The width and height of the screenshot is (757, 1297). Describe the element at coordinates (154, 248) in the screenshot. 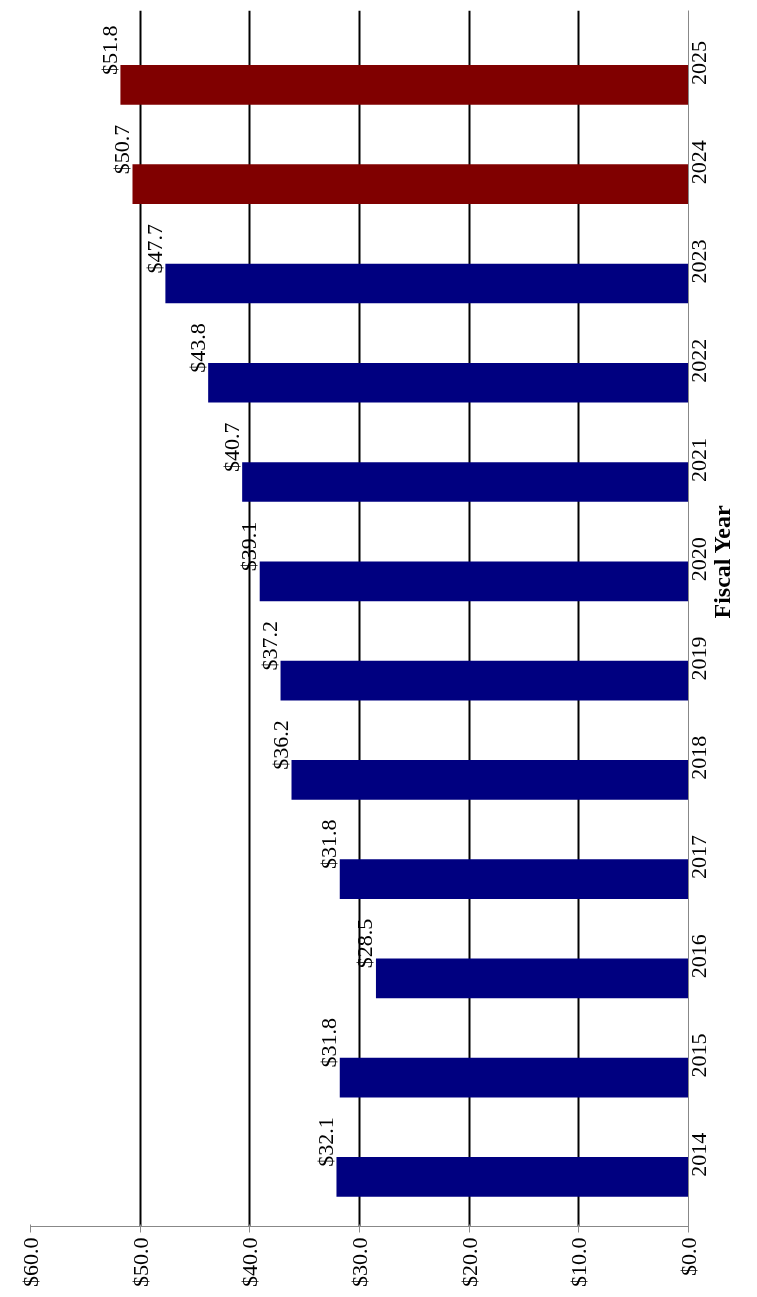

I see `data-label: $47.7` at that location.